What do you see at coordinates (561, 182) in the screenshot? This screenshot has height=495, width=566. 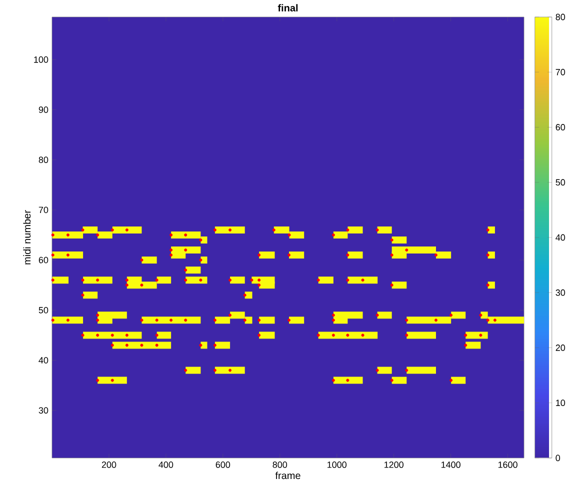 I see `color-bar-label: 50` at bounding box center [561, 182].